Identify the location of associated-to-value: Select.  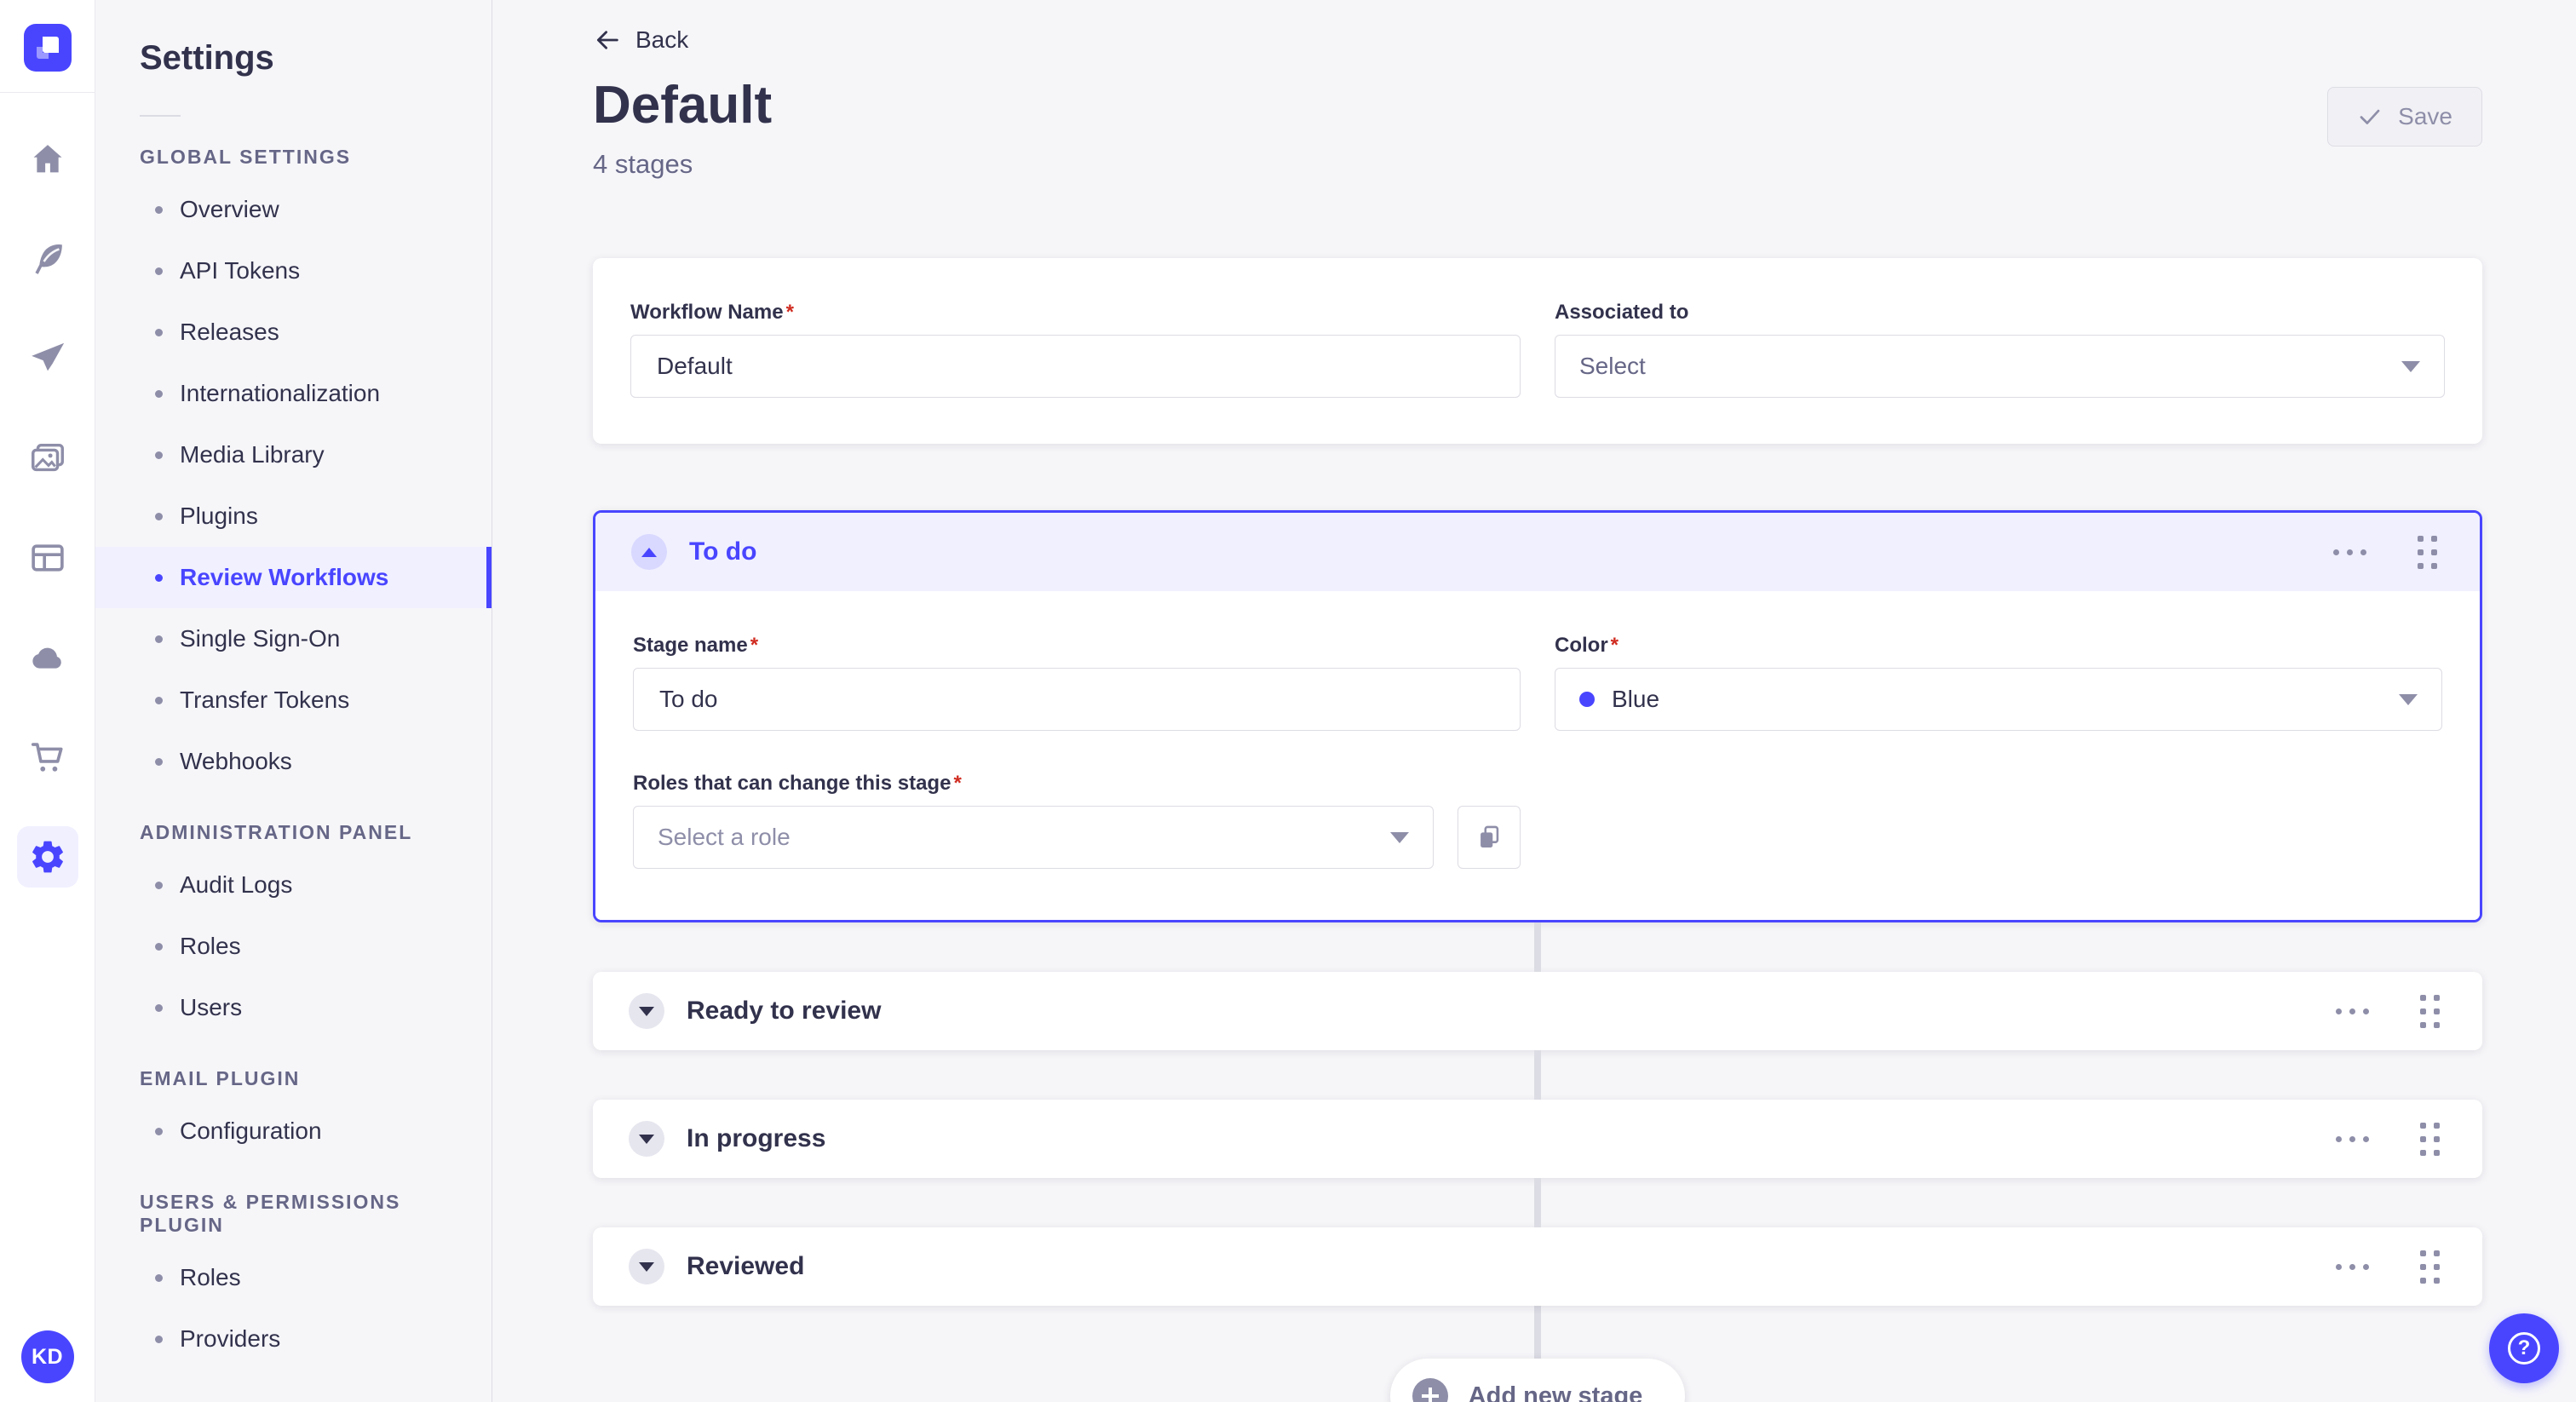
(1612, 366).